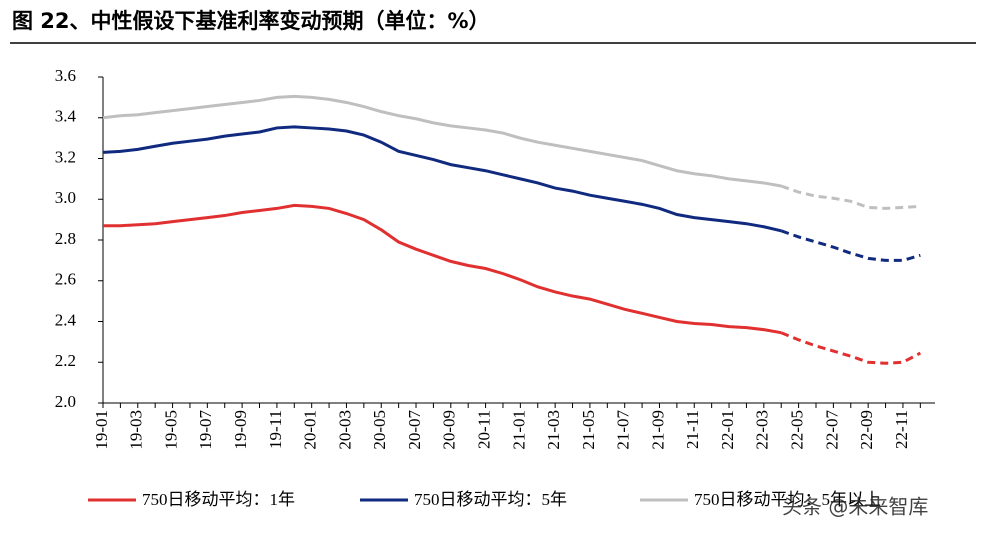  I want to click on x-tick-label: 21-11, so click(692, 429).